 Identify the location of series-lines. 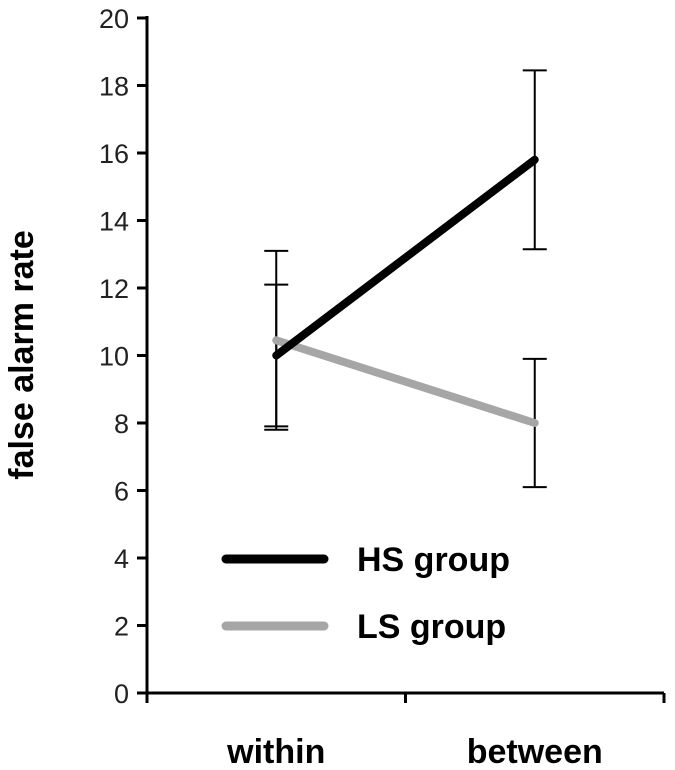
(405, 291).